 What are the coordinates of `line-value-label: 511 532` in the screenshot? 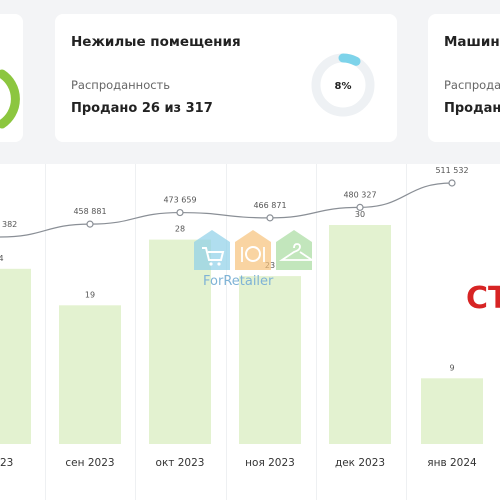 It's located at (451, 170).